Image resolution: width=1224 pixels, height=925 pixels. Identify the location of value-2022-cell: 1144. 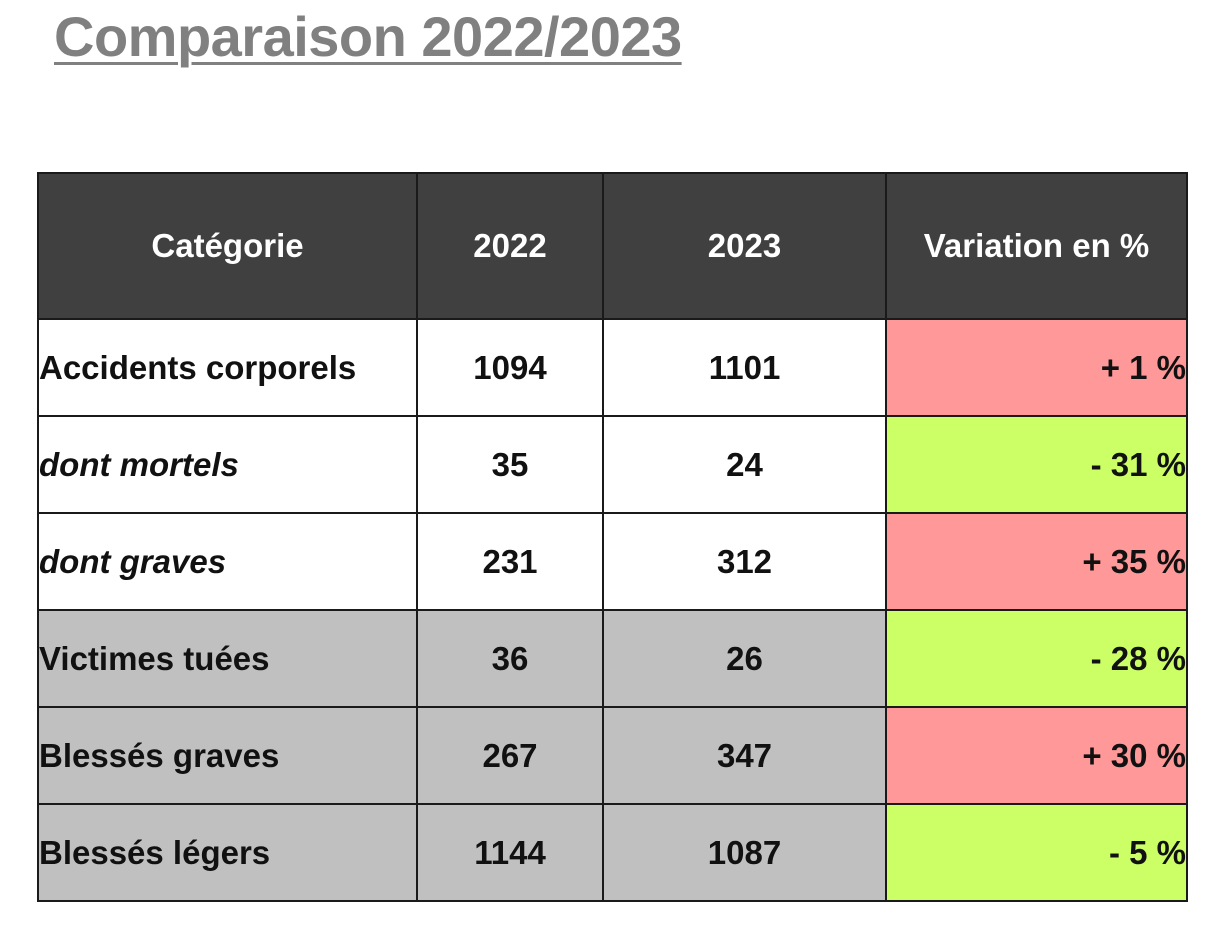
(510, 852).